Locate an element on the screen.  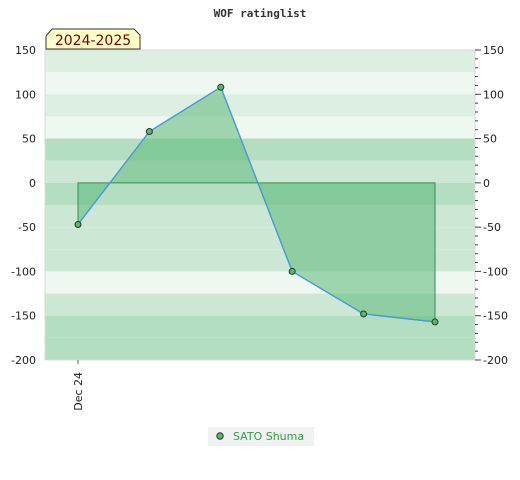
y-tick-label-right: -200 is located at coordinates (495, 360).